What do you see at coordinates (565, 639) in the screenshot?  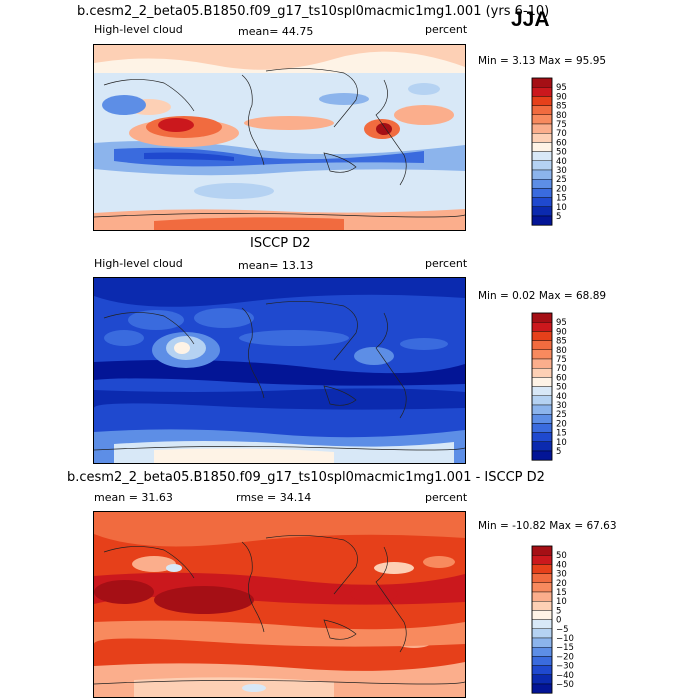 I see `colorbar-tick-label: −10` at bounding box center [565, 639].